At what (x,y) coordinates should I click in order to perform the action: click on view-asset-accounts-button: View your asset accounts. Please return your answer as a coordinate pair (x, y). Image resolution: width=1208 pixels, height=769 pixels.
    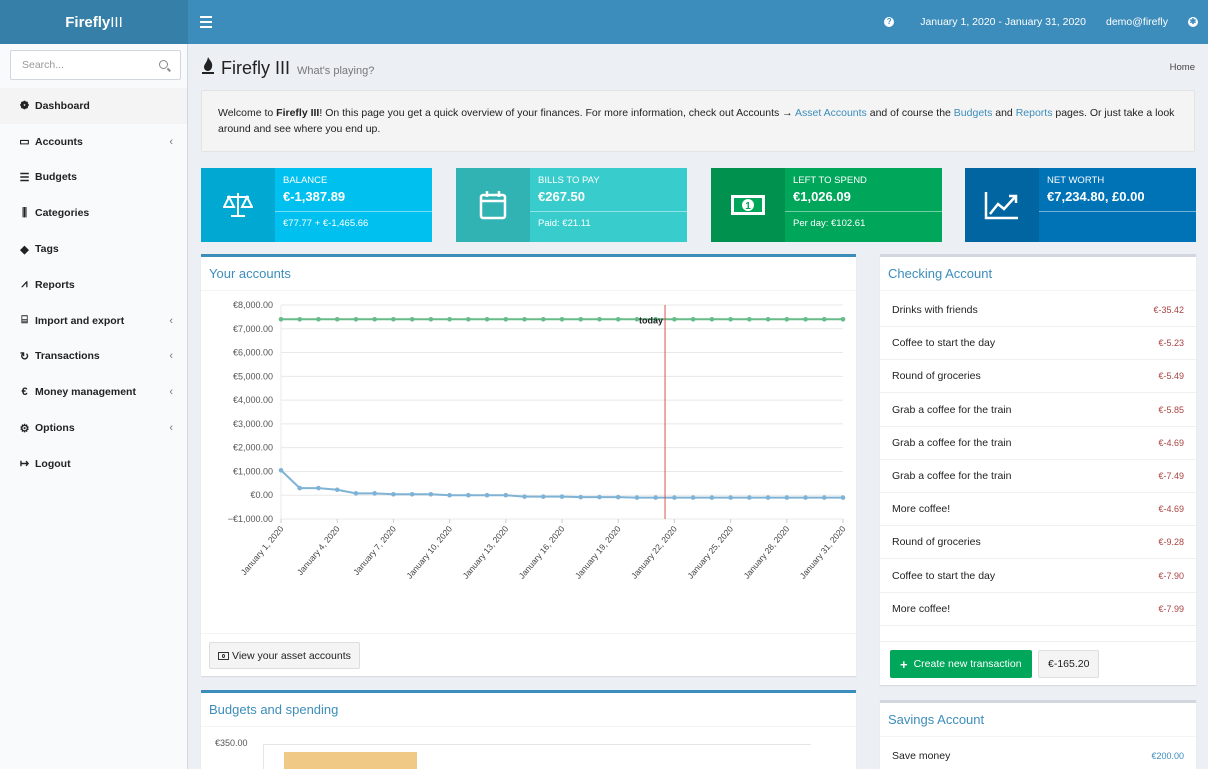
    Looking at the image, I should click on (284, 655).